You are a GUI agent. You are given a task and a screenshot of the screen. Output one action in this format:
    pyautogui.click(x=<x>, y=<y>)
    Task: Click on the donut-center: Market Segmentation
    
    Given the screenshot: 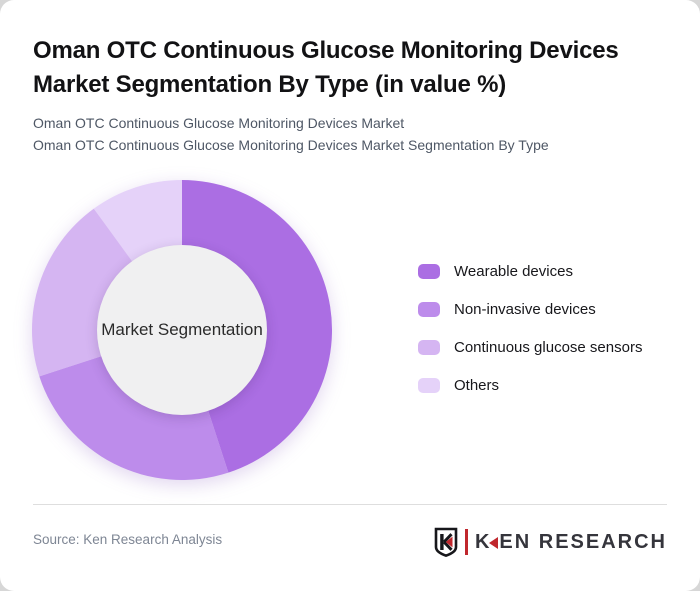 What is the action you would take?
    pyautogui.click(x=182, y=330)
    